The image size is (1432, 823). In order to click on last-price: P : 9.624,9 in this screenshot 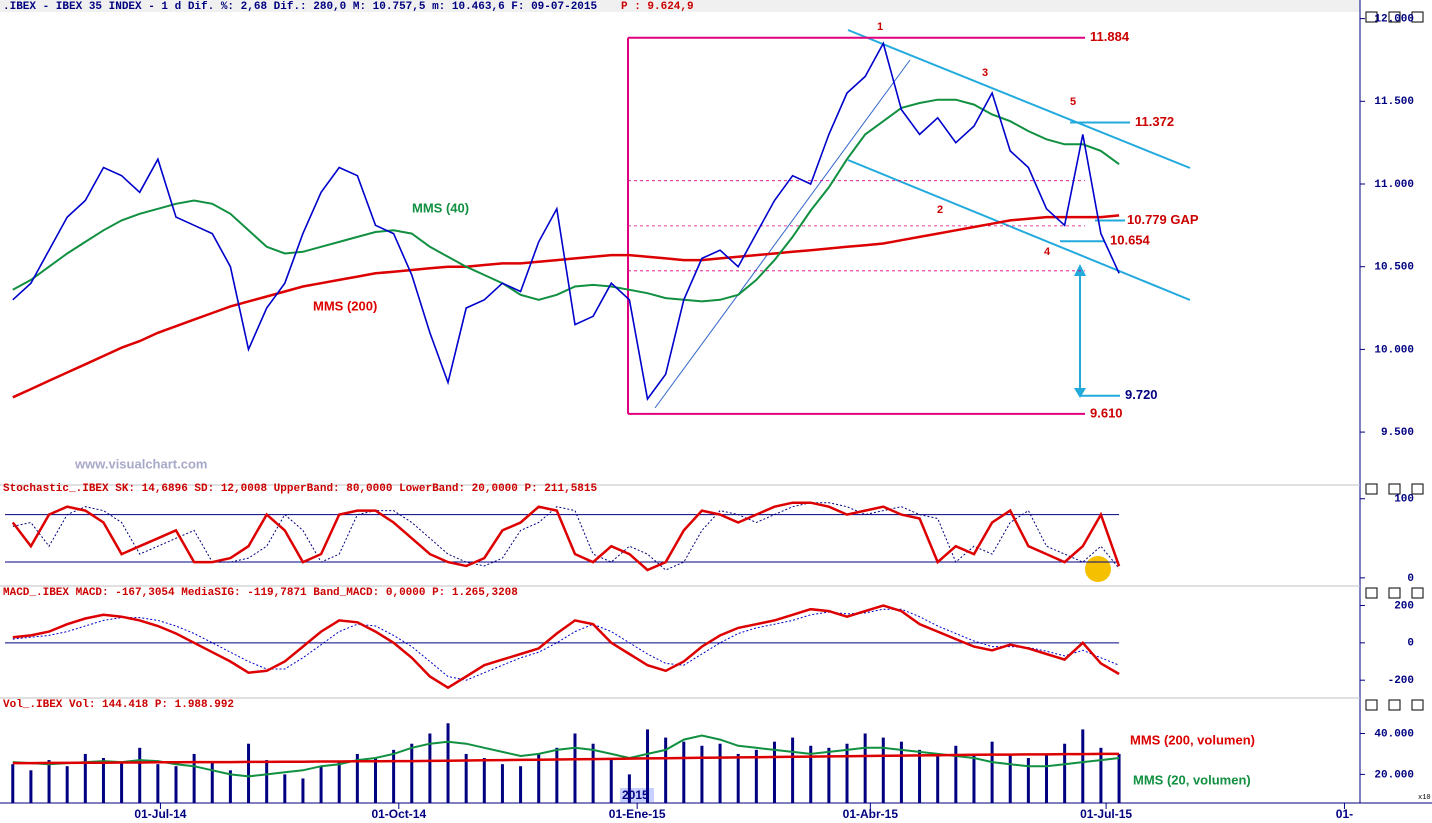, I will do `click(657, 7)`.